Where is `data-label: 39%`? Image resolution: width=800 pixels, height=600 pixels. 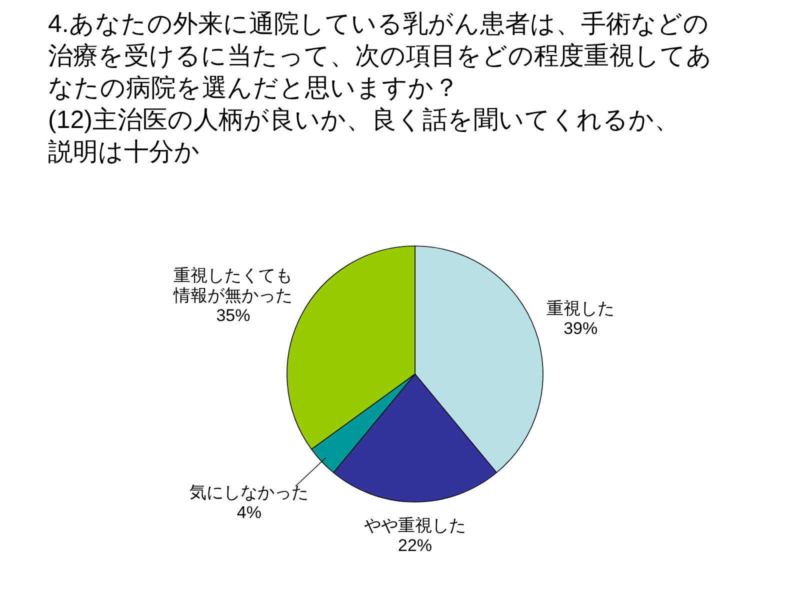
data-label: 39% is located at coordinates (580, 329).